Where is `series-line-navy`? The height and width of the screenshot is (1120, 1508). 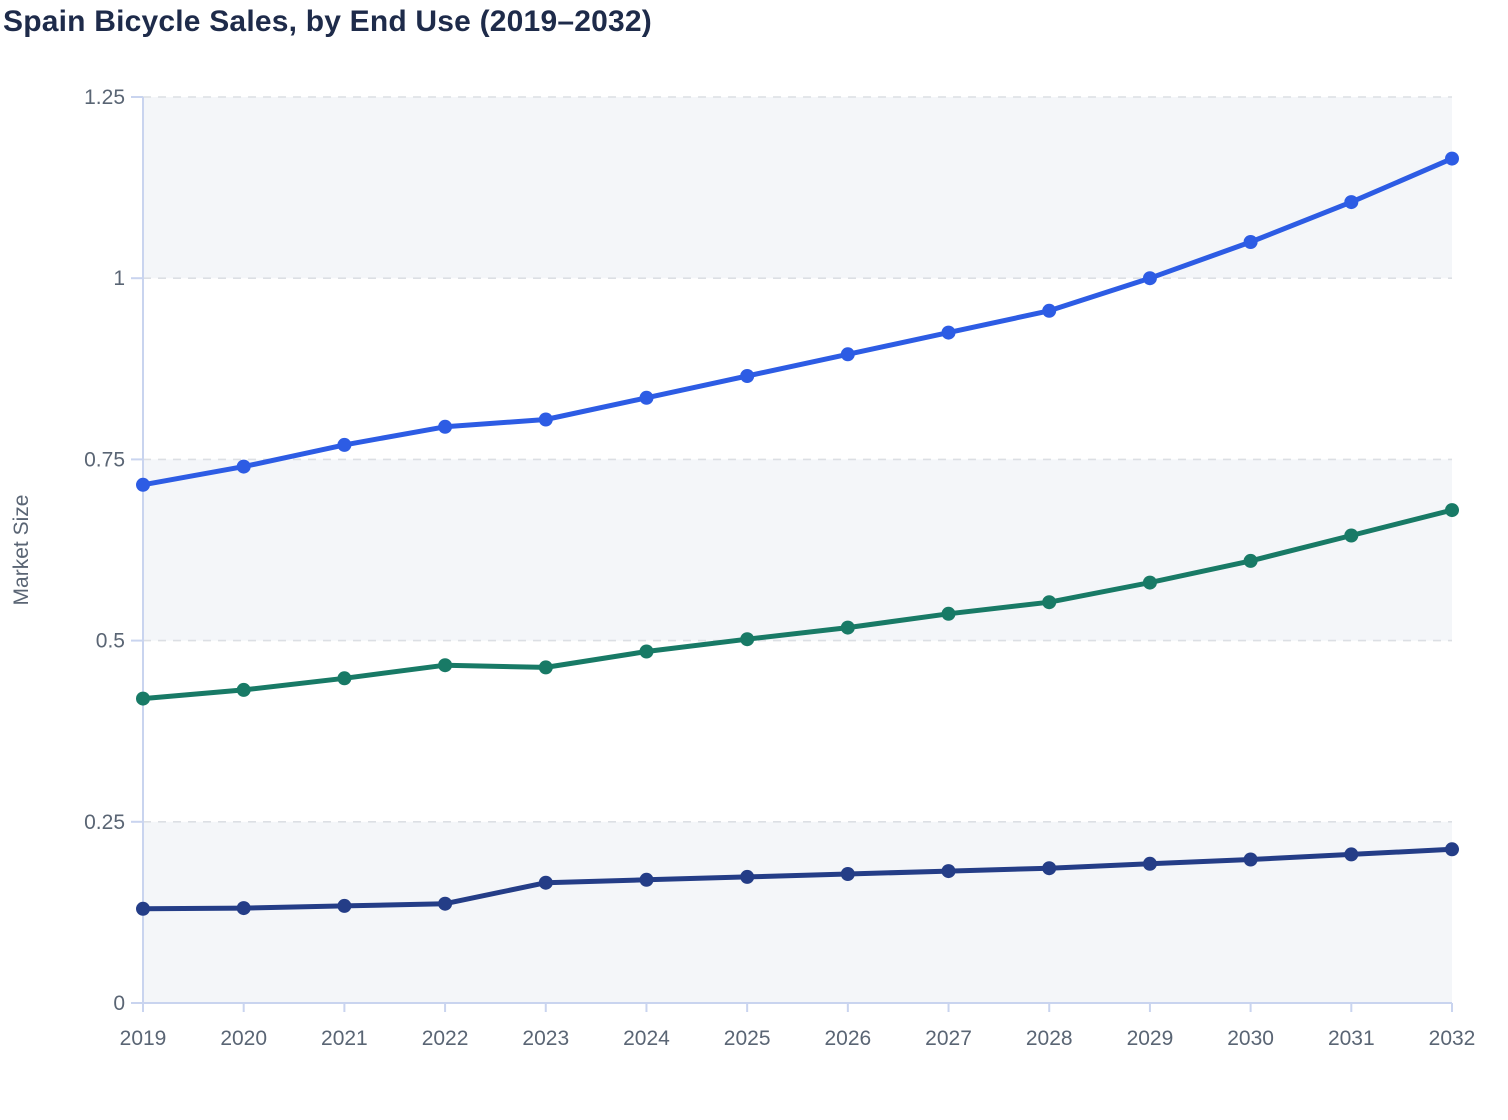
series-line-navy is located at coordinates (797, 879).